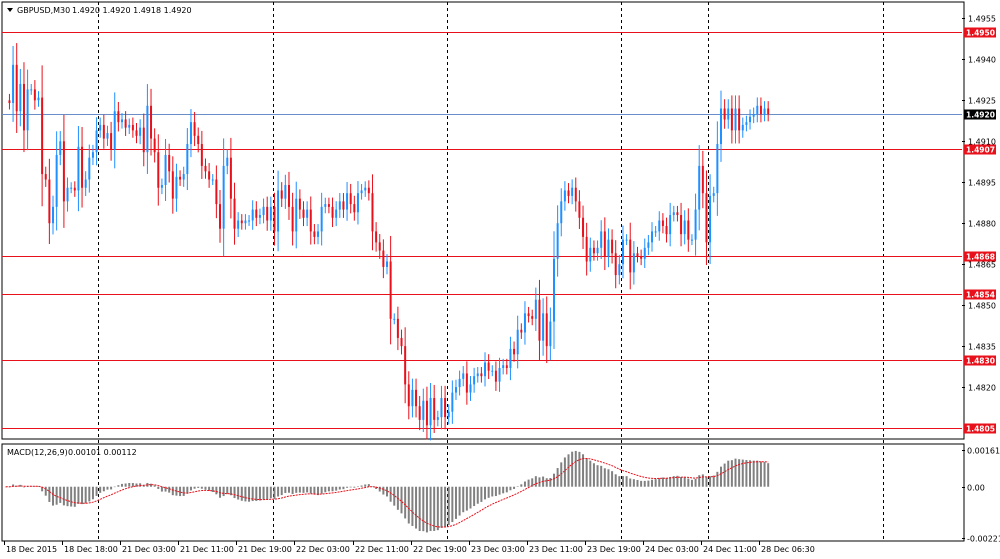  What do you see at coordinates (43, 10) in the screenshot?
I see `symbol-label: GBPUSD,M30` at bounding box center [43, 10].